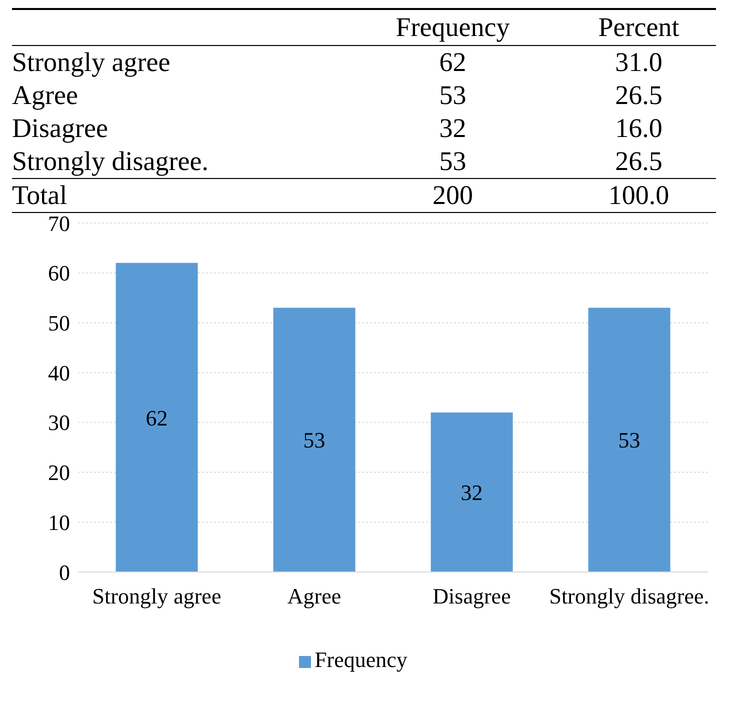 This screenshot has width=736, height=719. I want to click on x-tick-label: Disagree, so click(471, 596).